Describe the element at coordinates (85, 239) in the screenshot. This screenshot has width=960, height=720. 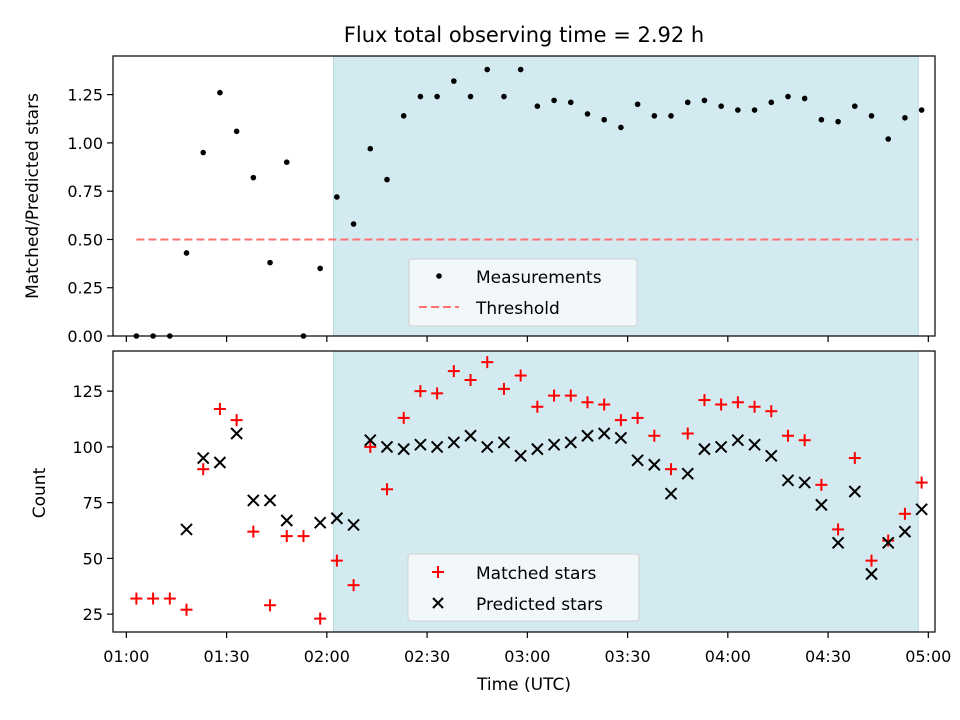
I see `top-y-tick-label: 0.50` at that location.